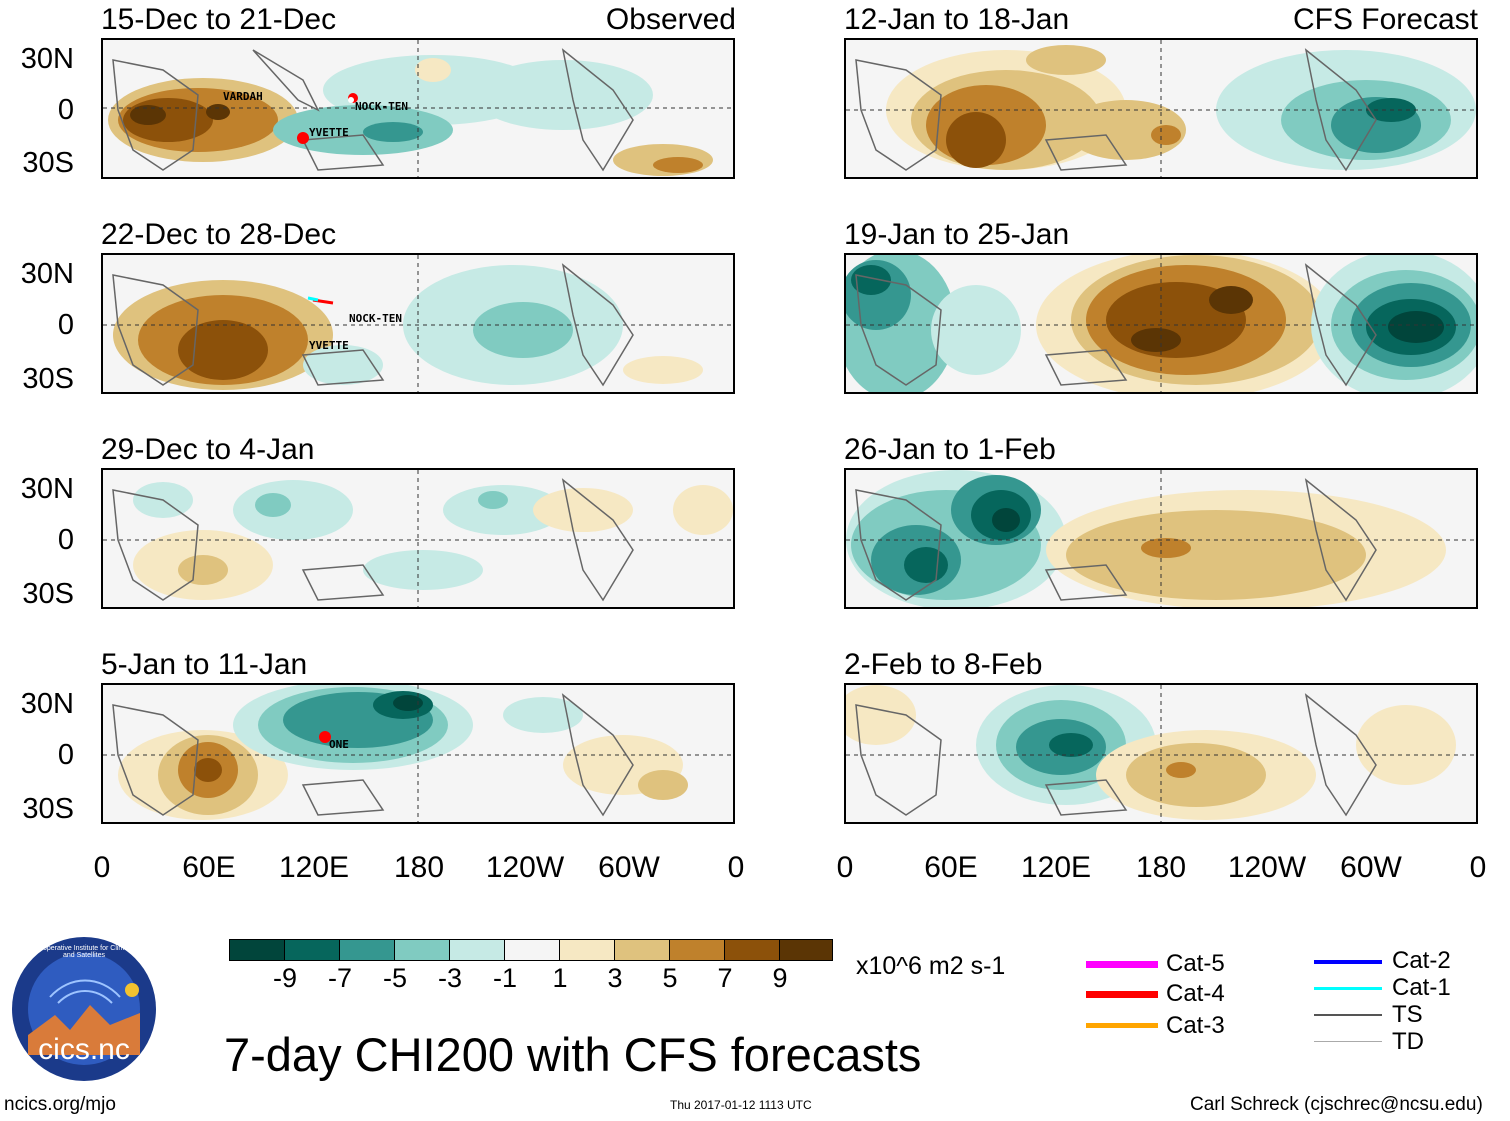 This screenshot has width=1510, height=1121. What do you see at coordinates (670, 978) in the screenshot?
I see `colorbar-label: 5` at bounding box center [670, 978].